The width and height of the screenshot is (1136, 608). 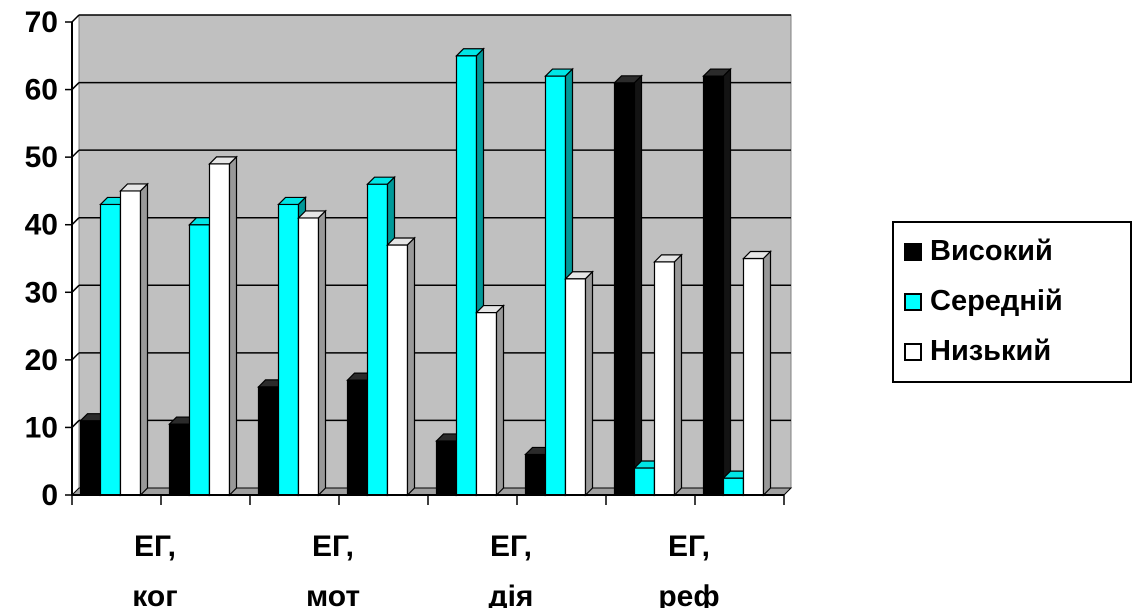 I want to click on y-tick-label: 40, so click(x=41, y=225).